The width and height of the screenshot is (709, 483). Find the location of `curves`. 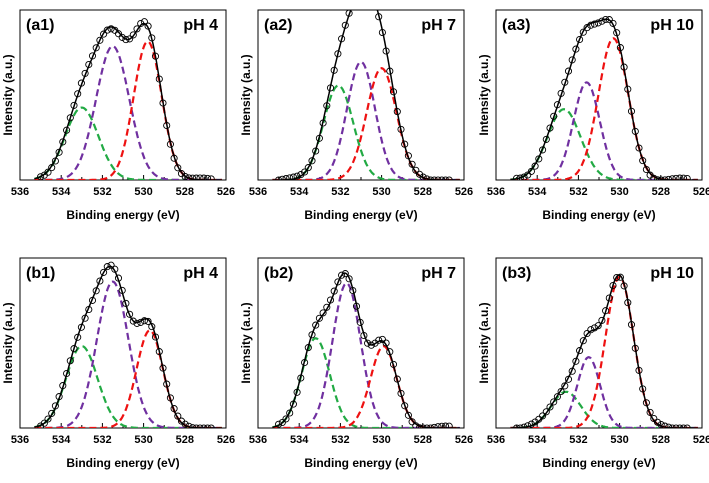

curves is located at coordinates (366, 95).